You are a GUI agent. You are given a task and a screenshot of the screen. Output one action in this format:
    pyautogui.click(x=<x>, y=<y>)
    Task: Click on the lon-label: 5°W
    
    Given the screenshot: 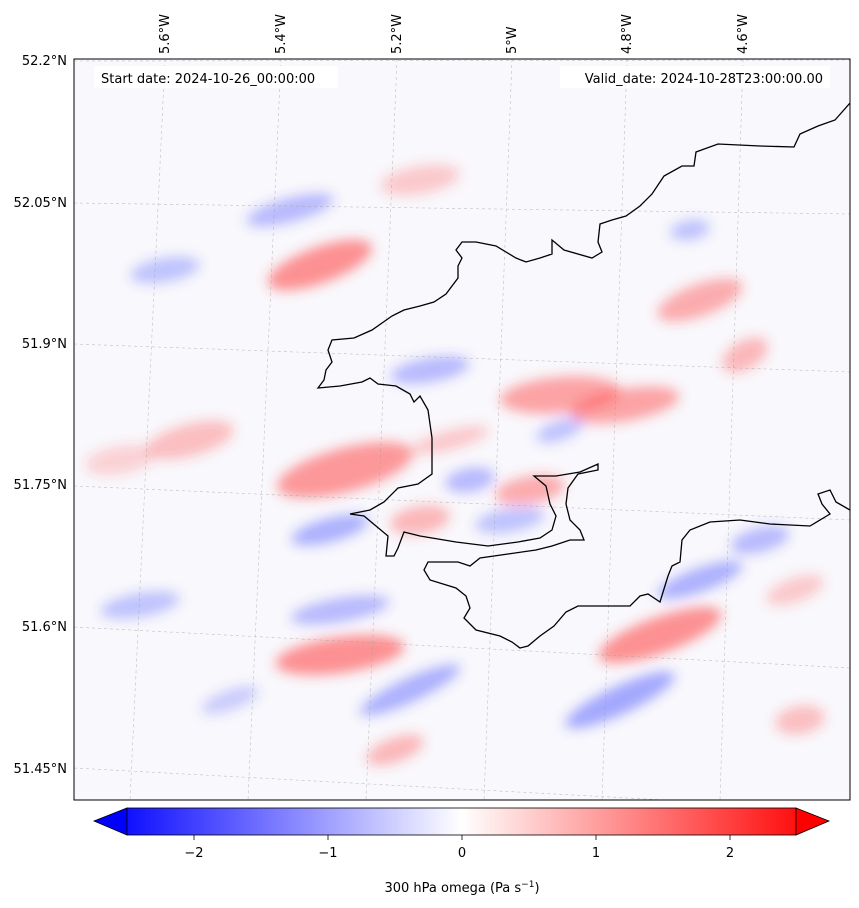 What is the action you would take?
    pyautogui.click(x=512, y=40)
    